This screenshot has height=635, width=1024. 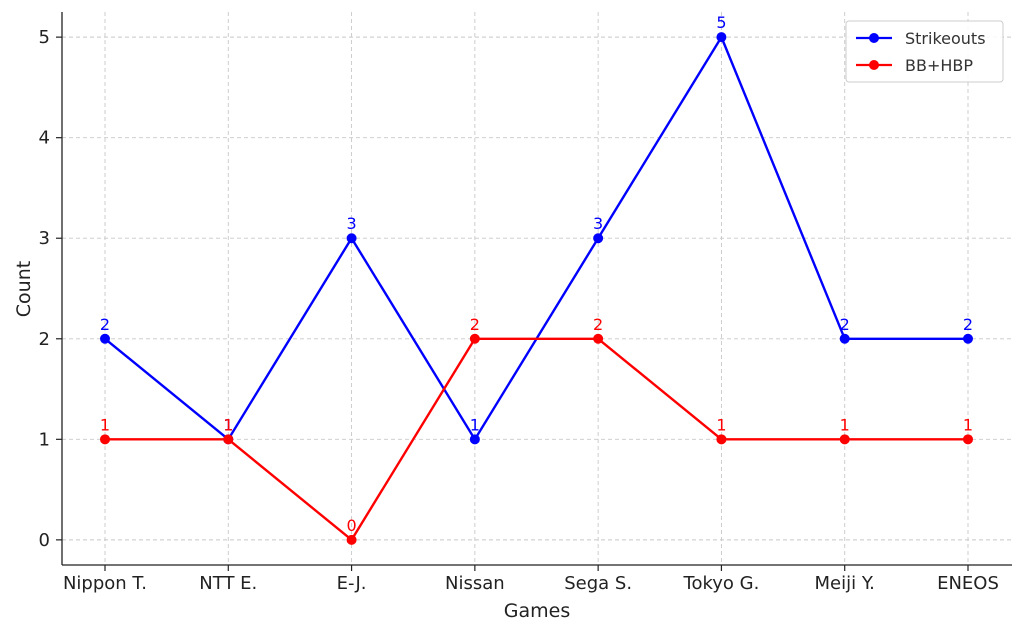 I want to click on x-tick-label: ENEOS, so click(x=968, y=583).